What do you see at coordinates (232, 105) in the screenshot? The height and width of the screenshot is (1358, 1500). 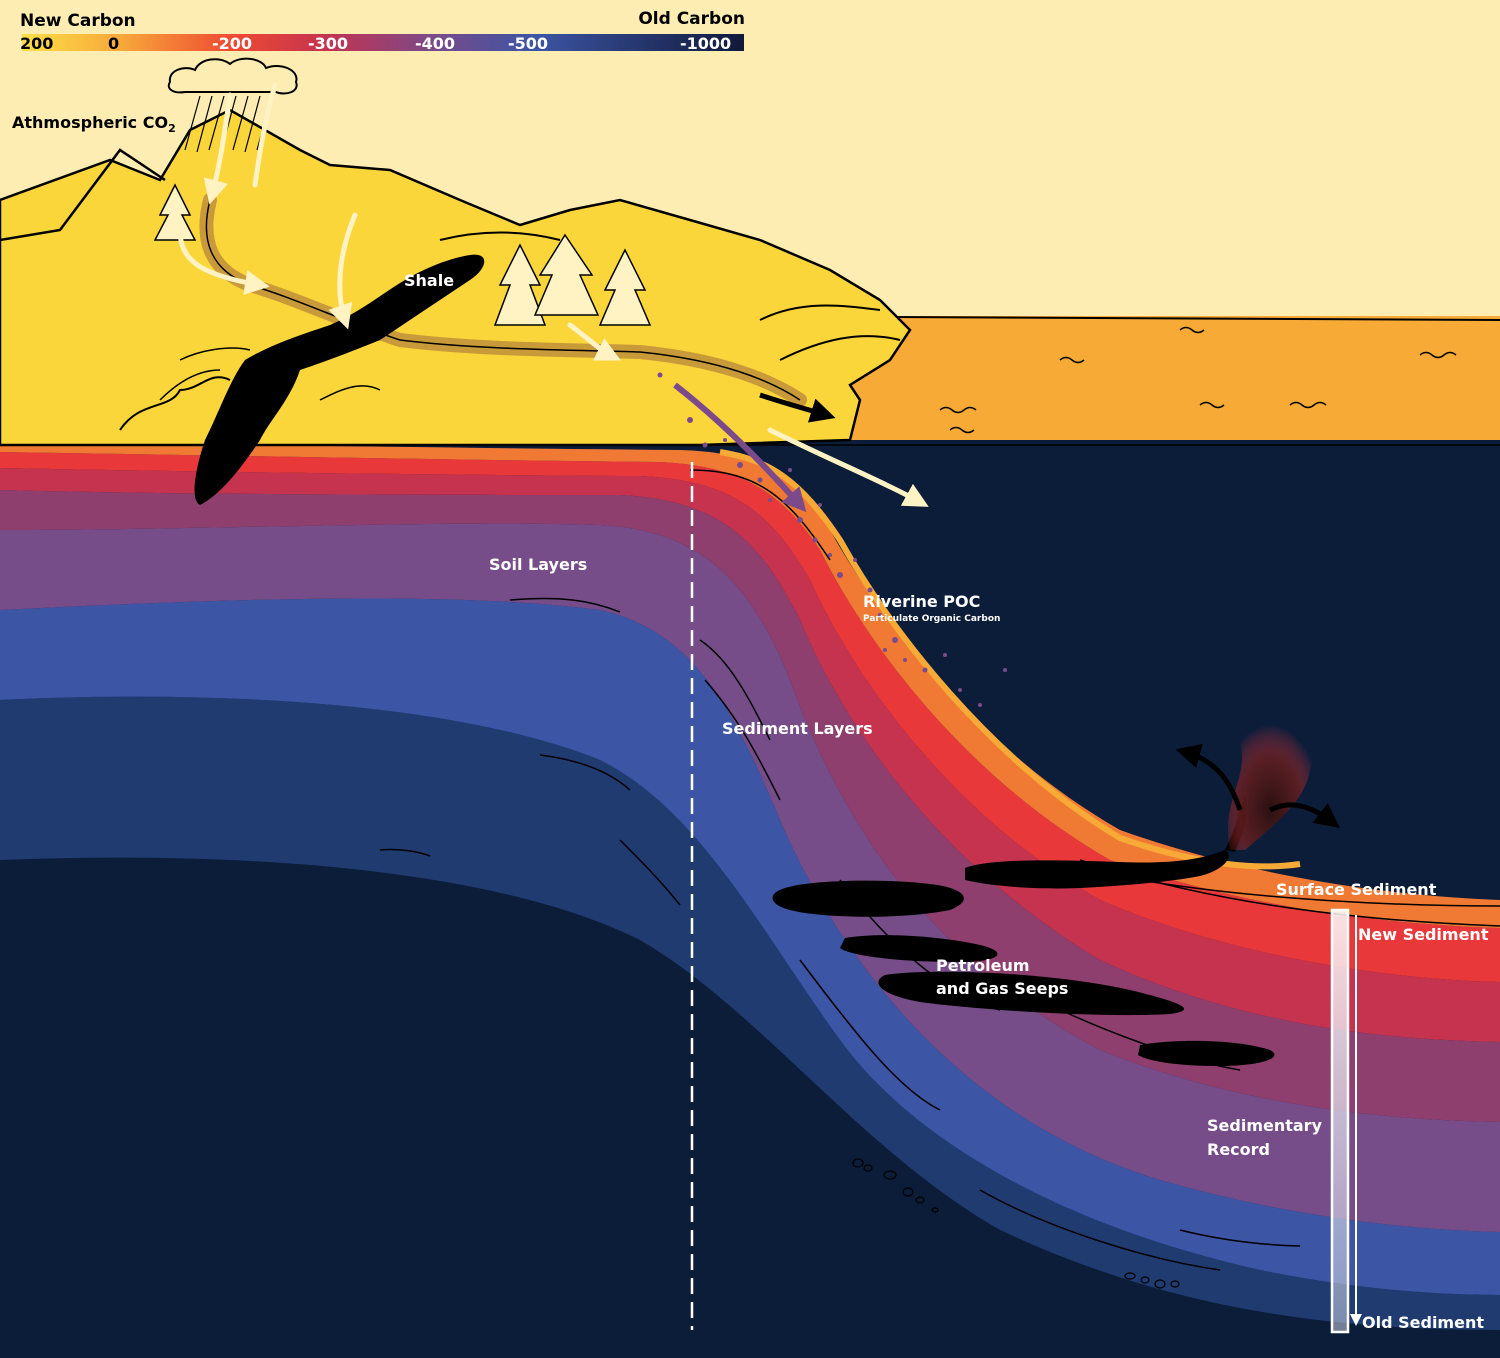 I see `rain-cloud` at bounding box center [232, 105].